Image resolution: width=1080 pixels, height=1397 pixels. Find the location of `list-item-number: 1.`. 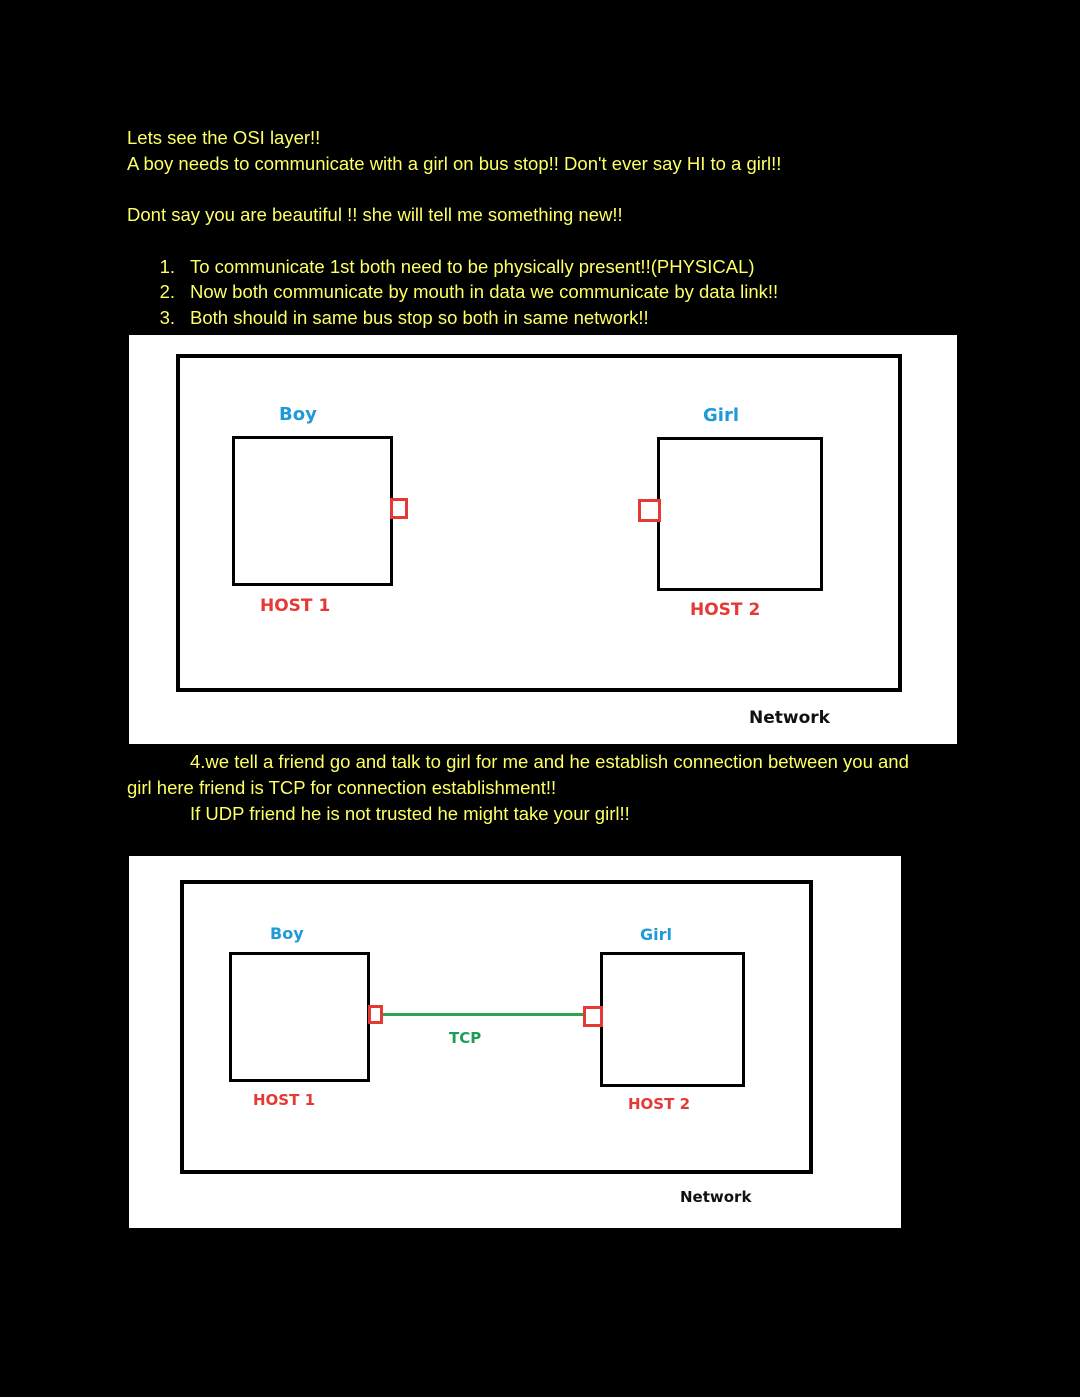

list-item-number: 1. is located at coordinates (167, 266).